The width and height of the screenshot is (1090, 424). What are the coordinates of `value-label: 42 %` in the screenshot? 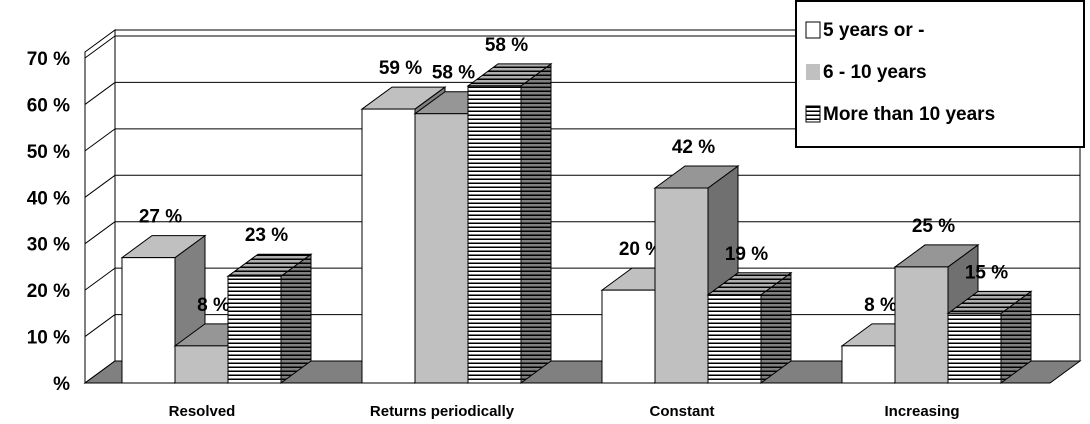 It's located at (693, 147).